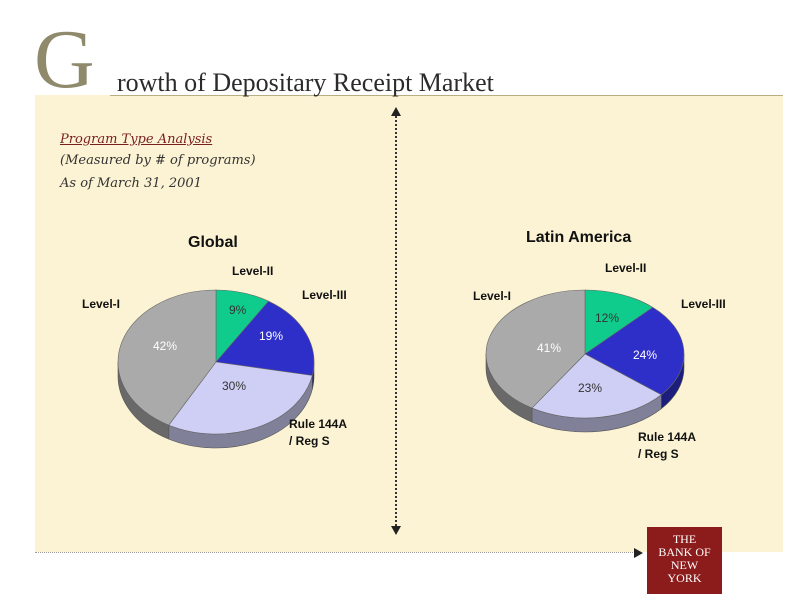 Image resolution: width=792 pixels, height=612 pixels. What do you see at coordinates (590, 388) in the screenshot?
I see `slice-value-label: 23%` at bounding box center [590, 388].